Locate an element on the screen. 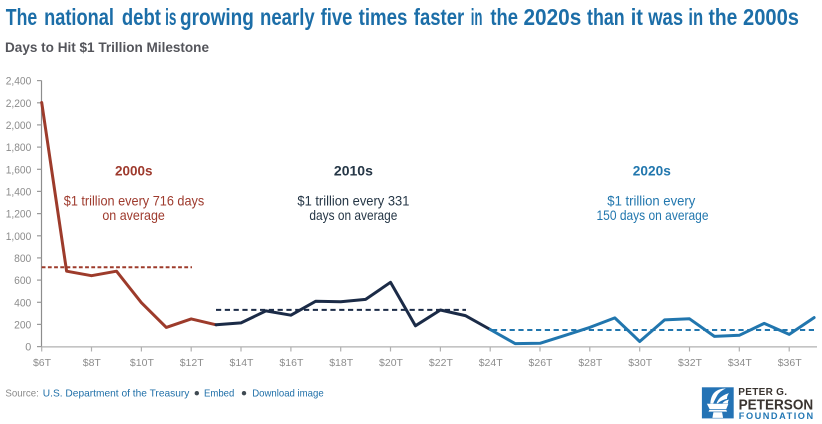  svg-text: nearly is located at coordinates (287, 17).